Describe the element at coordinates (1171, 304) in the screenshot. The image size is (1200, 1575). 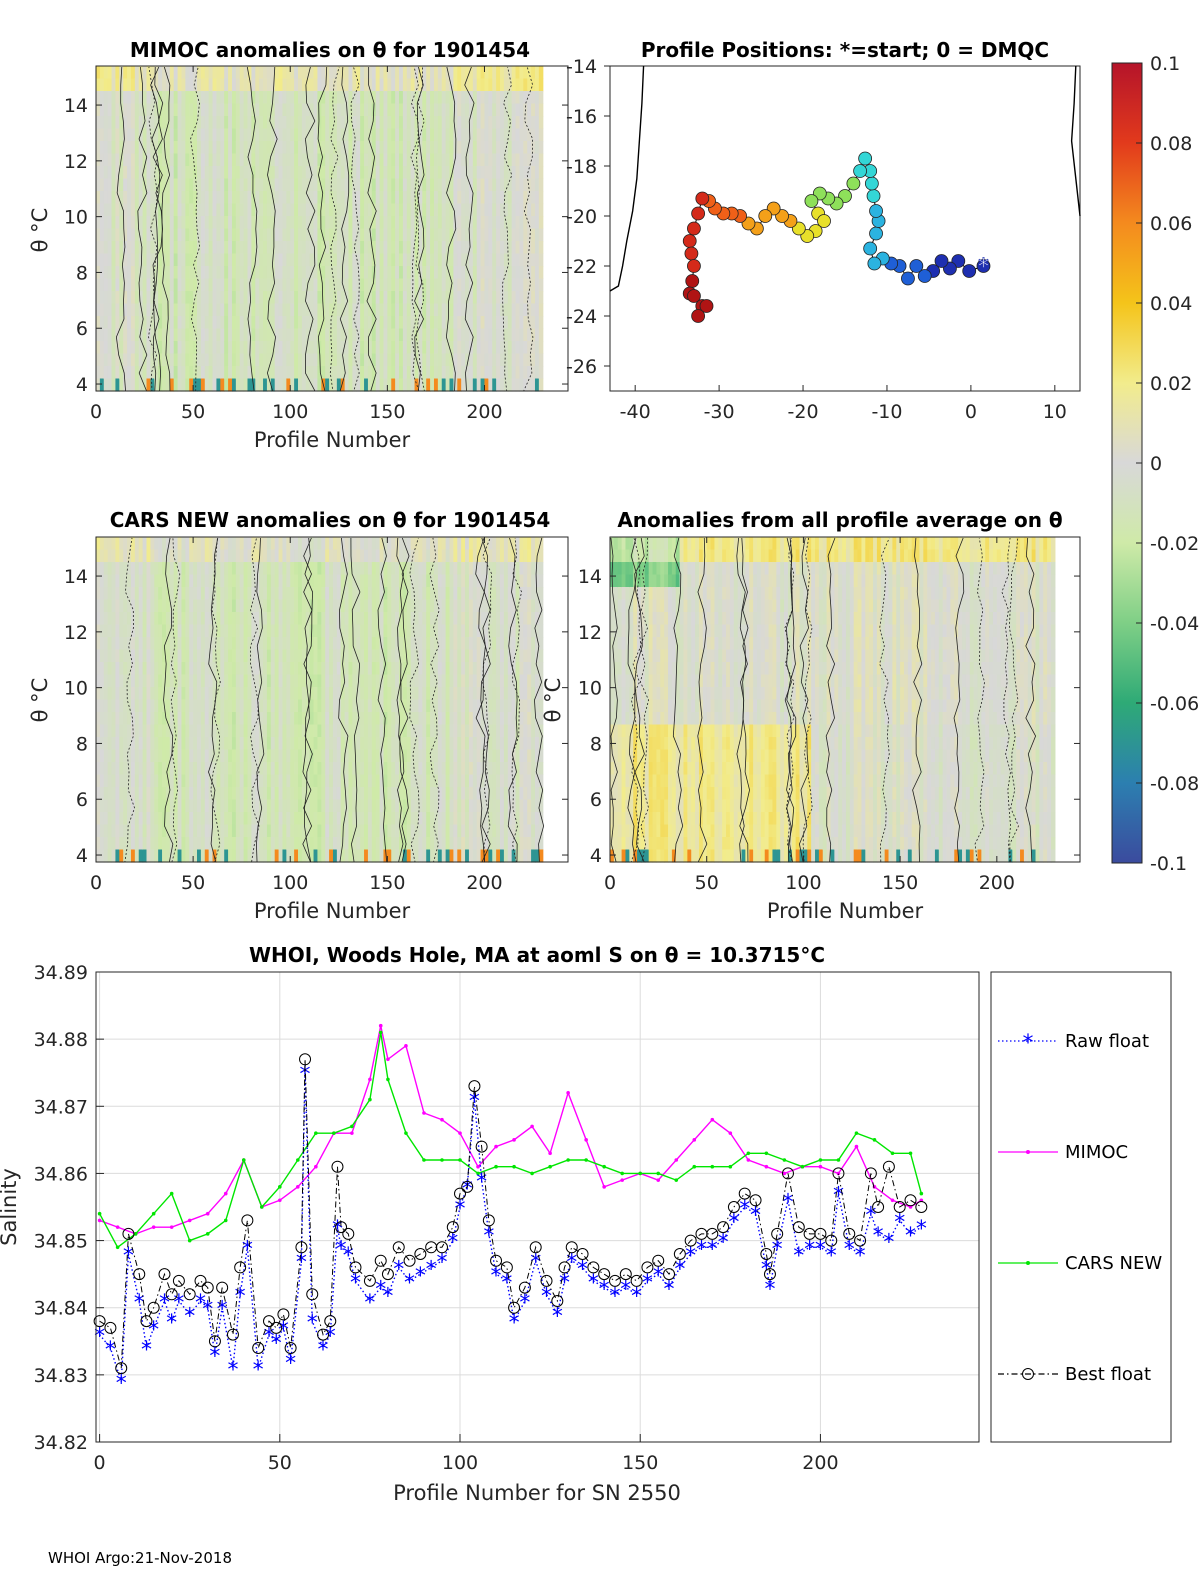
I see `colorbar-tick-label: 0.04` at that location.